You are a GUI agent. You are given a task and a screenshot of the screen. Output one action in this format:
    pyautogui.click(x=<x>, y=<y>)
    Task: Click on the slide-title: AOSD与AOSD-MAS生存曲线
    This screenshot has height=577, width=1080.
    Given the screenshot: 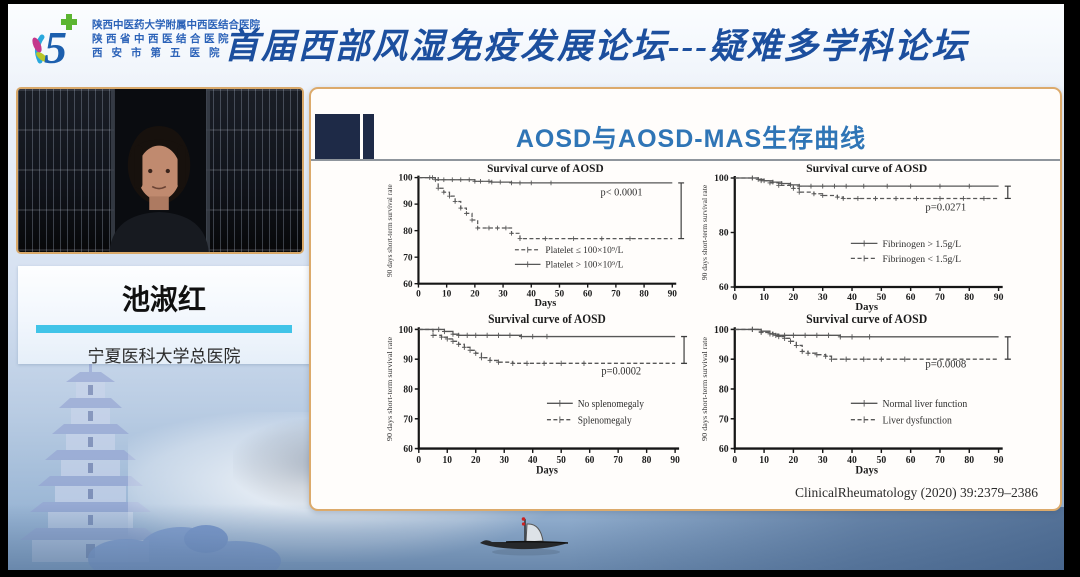 What is the action you would take?
    pyautogui.click(x=691, y=139)
    